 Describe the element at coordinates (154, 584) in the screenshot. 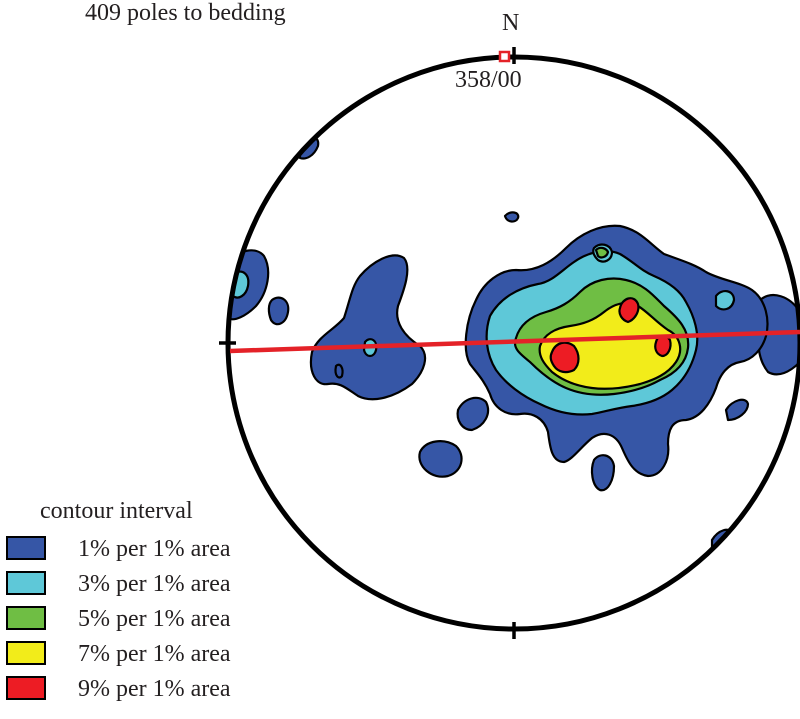

I see `legend-label: 3% per 1% area` at that location.